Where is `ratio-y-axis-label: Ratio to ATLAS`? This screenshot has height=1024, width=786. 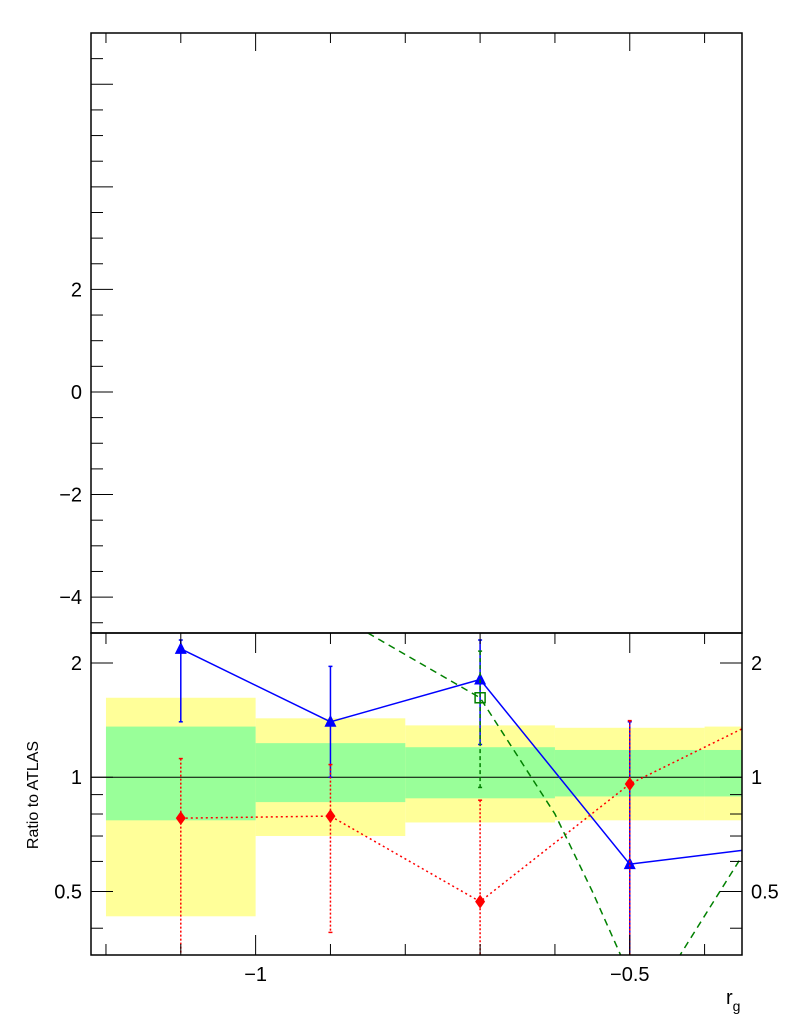 ratio-y-axis-label: Ratio to ATLAS is located at coordinates (33, 795).